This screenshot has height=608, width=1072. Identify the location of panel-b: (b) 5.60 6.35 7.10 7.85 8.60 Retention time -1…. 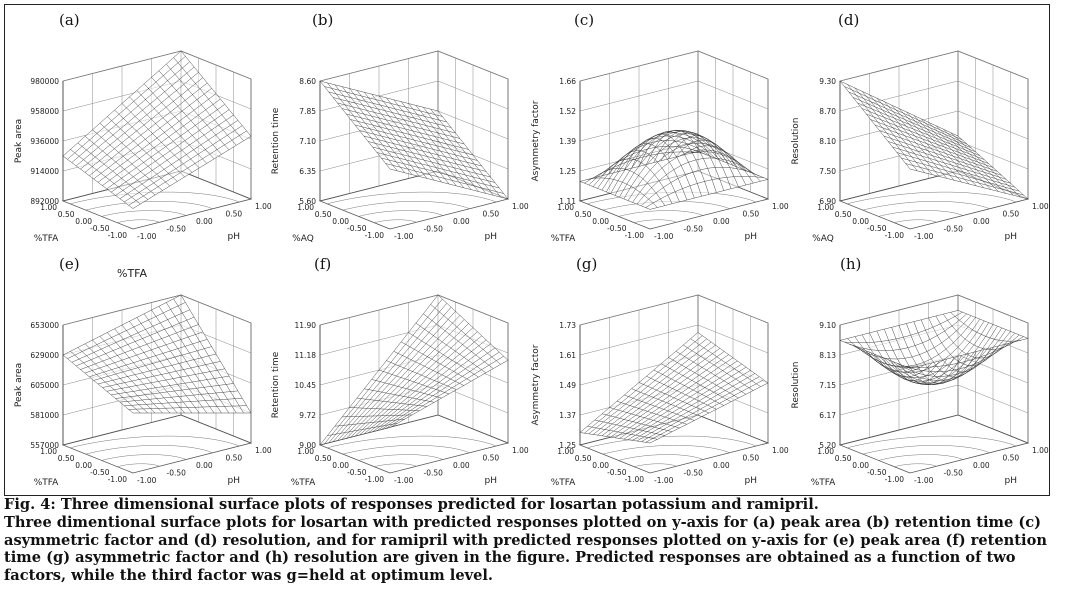
(399, 127).